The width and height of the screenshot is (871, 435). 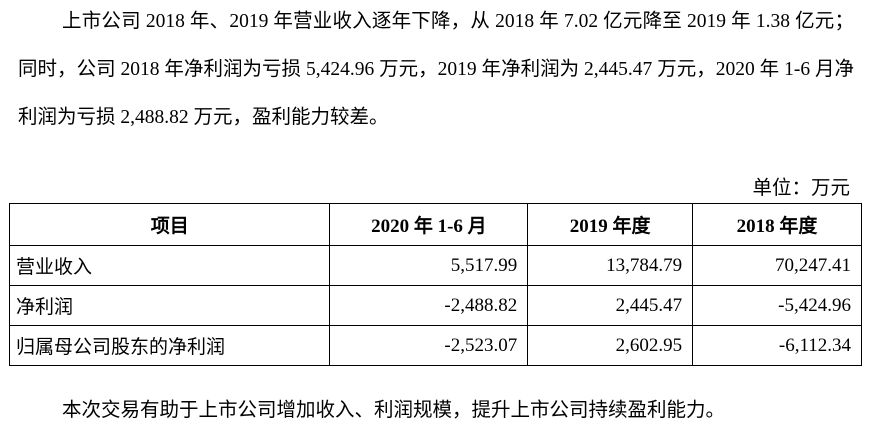 I want to click on header-row: 项目 2020 年 1-6 月 2019 年度 2018 年度, so click(x=435, y=224).